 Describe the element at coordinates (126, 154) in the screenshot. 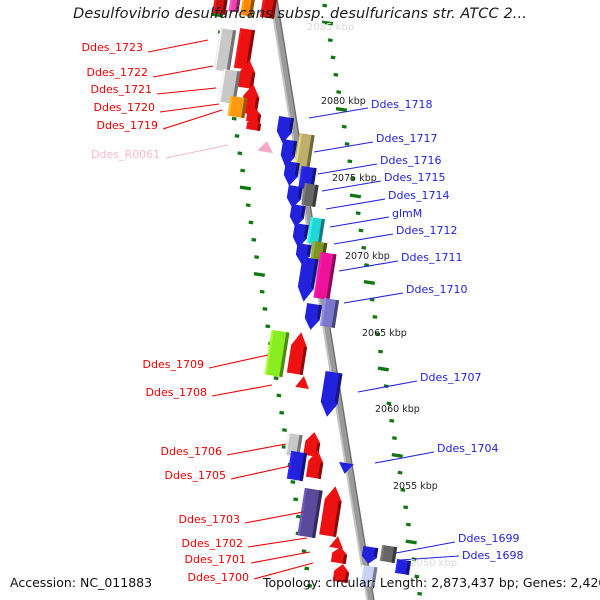

I see `gene-label-ddes_r0061: Ddes_R0061` at that location.